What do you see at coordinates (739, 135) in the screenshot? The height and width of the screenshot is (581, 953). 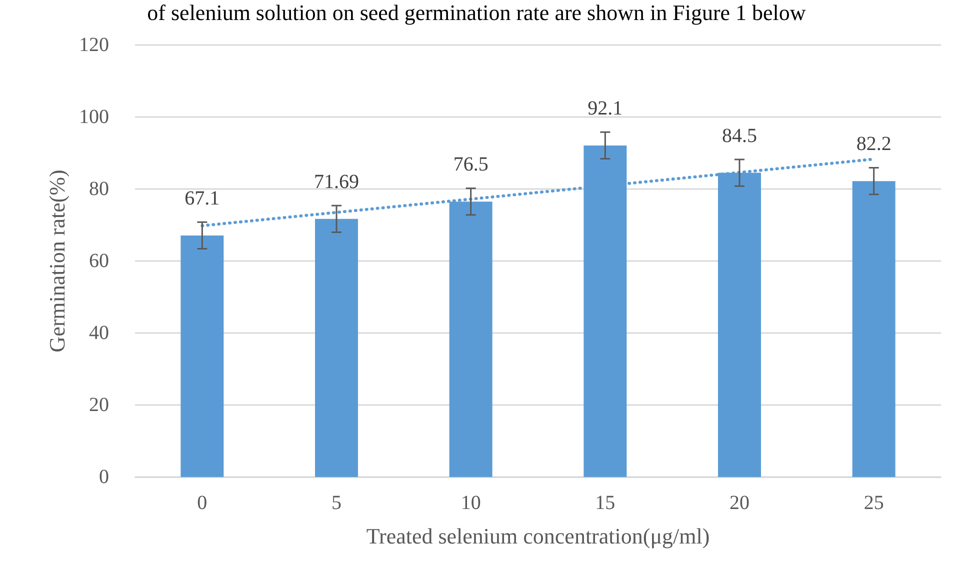 I see `data-label: 84.5` at bounding box center [739, 135].